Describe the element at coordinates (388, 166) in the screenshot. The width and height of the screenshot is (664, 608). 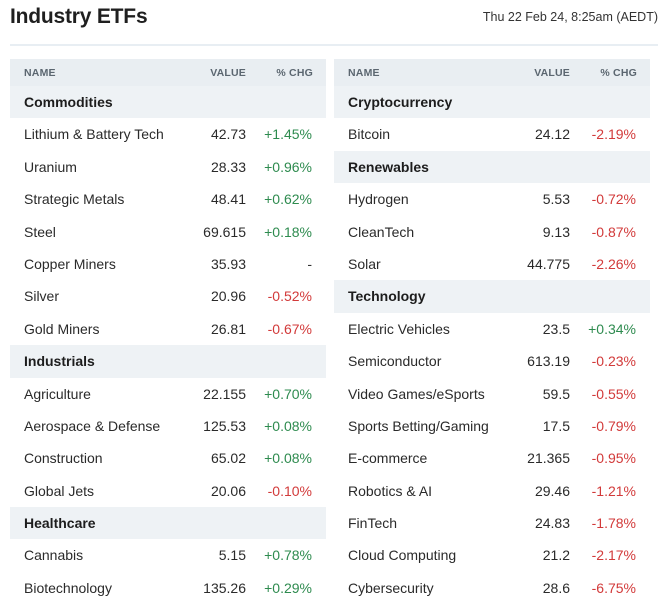
I see `category-label: Renewables` at that location.